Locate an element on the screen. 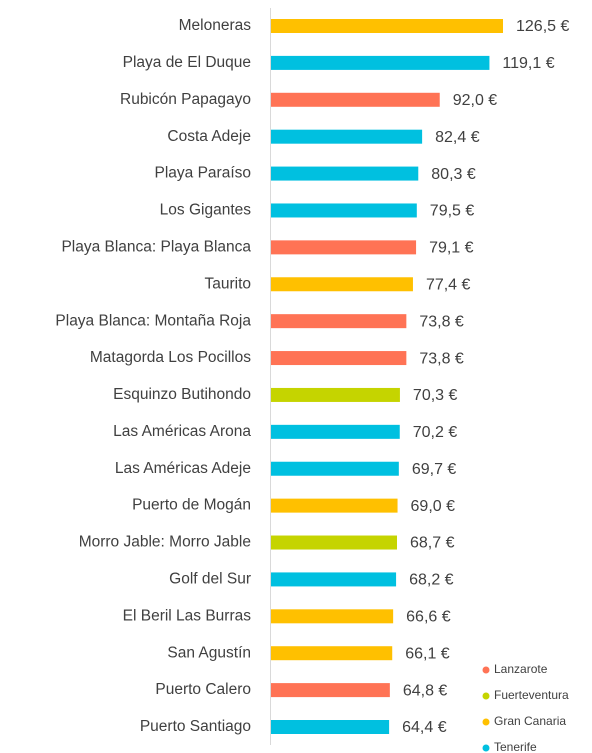 Image resolution: width=592 pixels, height=753 pixels. category-label: Costa Adeje is located at coordinates (209, 136).